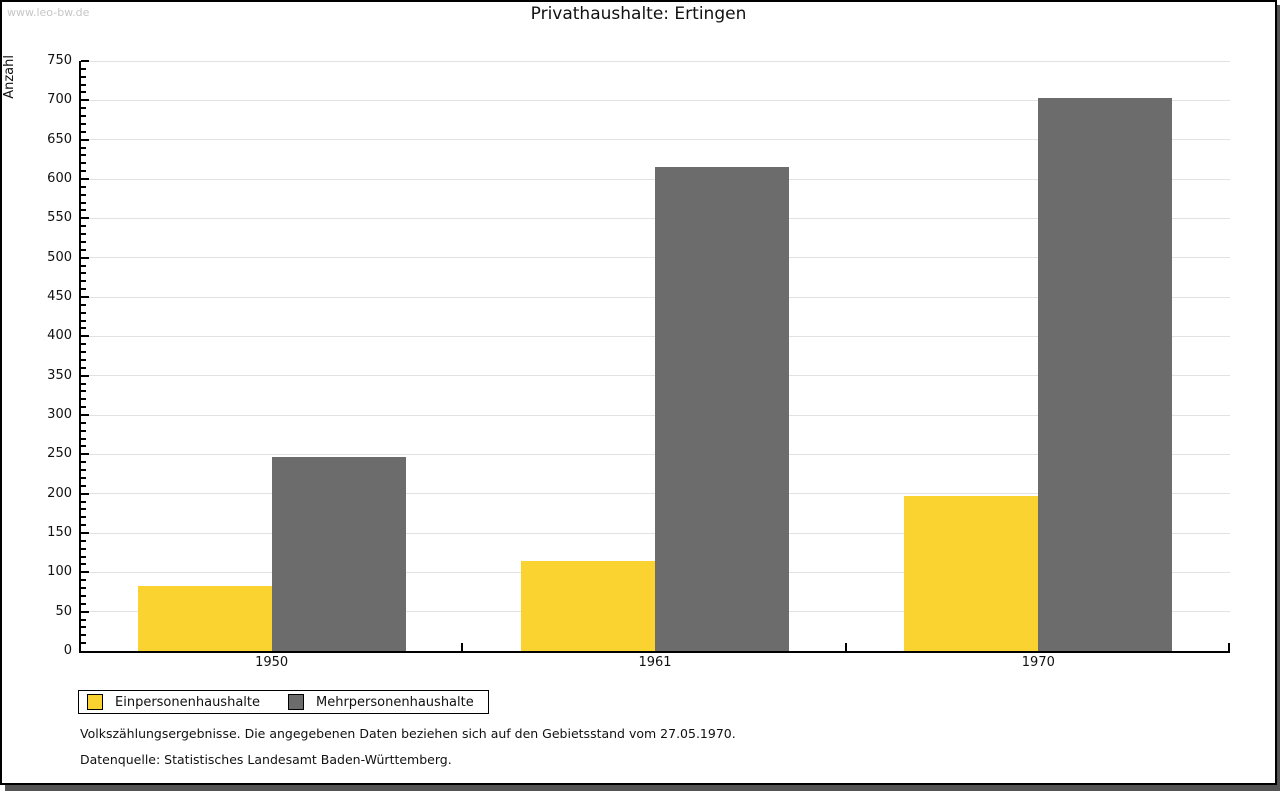  Describe the element at coordinates (59, 296) in the screenshot. I see `y-tick-label: 450` at that location.